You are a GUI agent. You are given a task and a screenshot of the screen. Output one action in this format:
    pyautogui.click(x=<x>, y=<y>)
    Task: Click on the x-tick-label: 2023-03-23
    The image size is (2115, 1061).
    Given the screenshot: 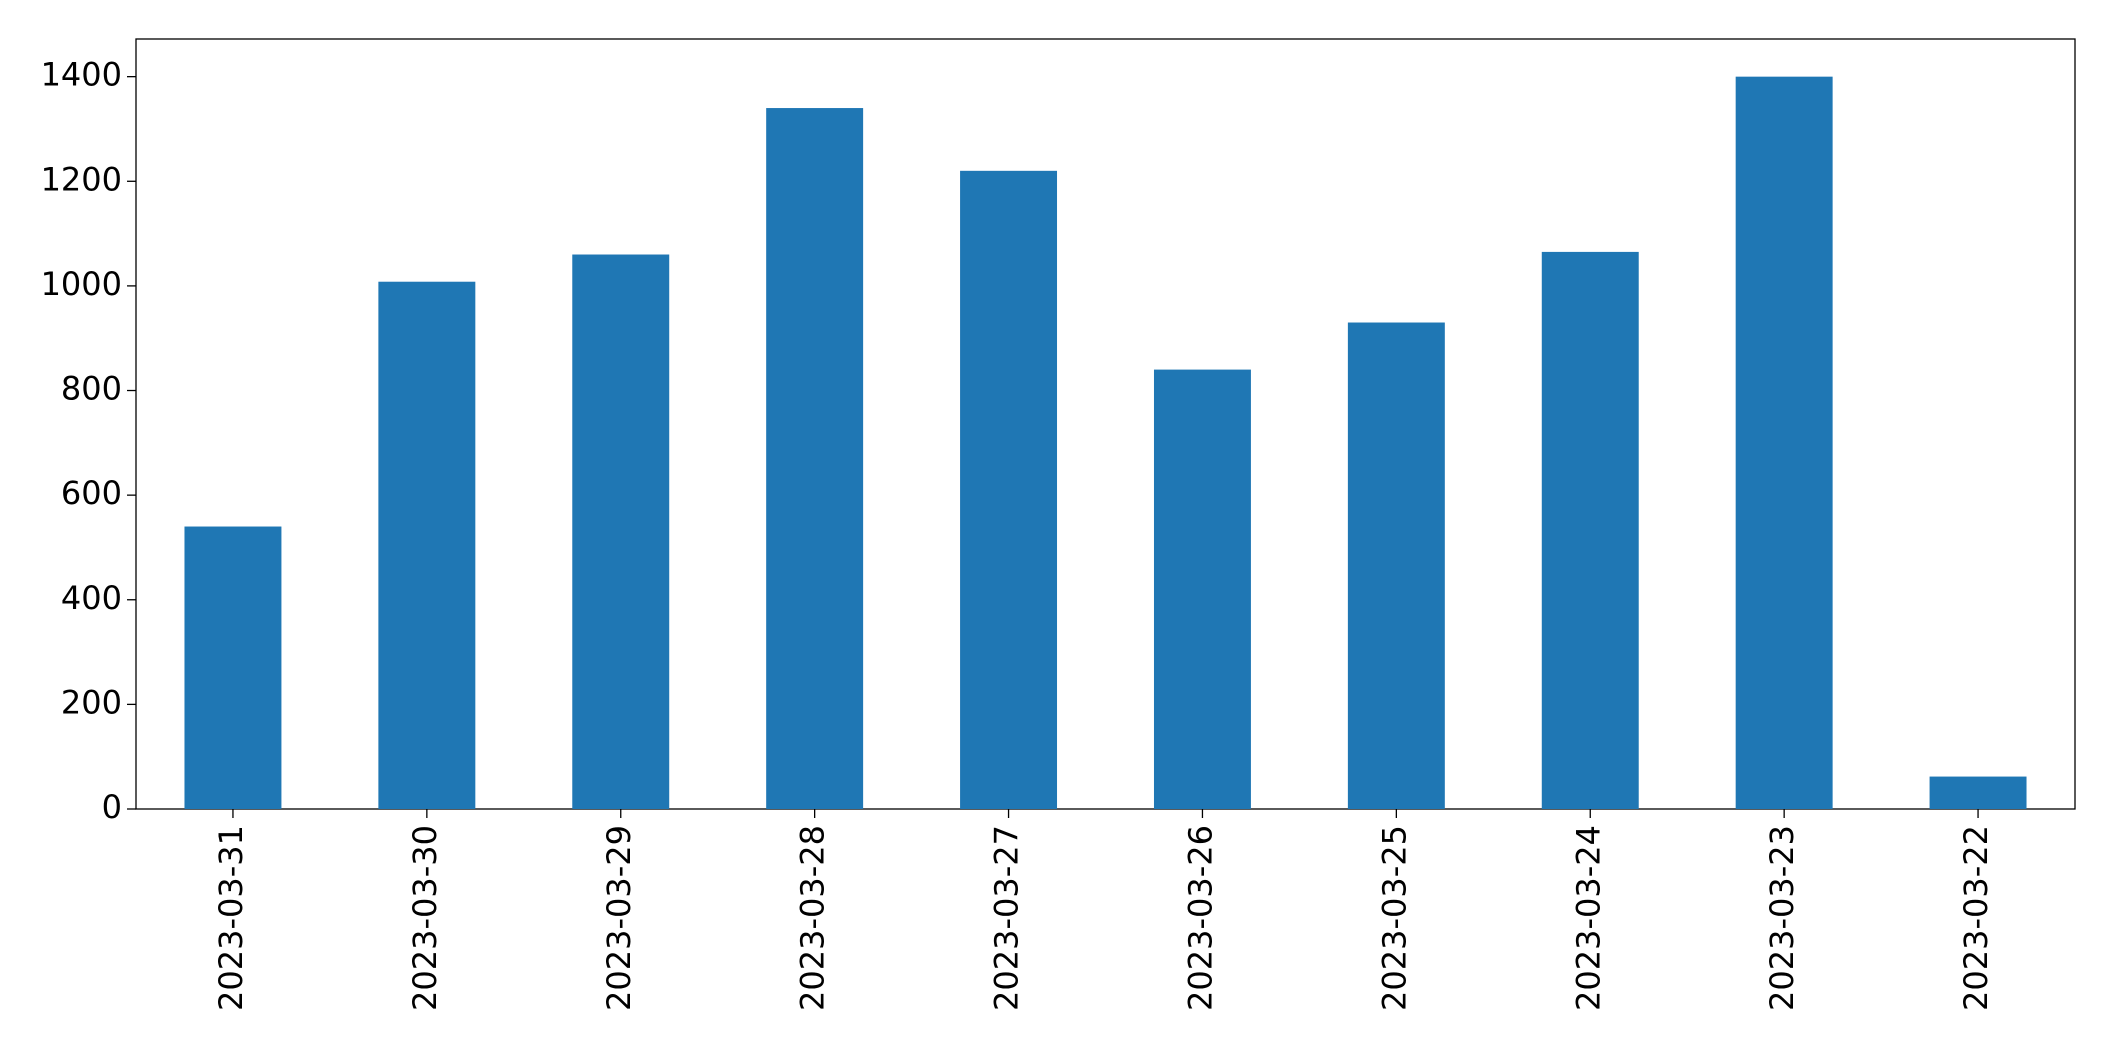 What is the action you would take?
    pyautogui.click(x=1782, y=918)
    